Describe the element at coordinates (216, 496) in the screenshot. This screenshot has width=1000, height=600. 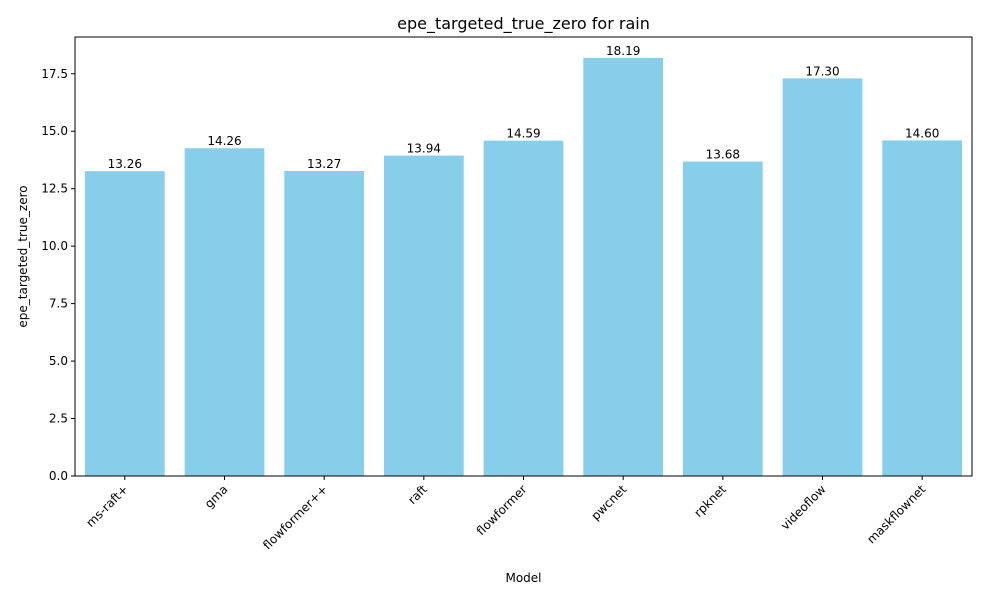
I see `x-tick-label: gma` at that location.